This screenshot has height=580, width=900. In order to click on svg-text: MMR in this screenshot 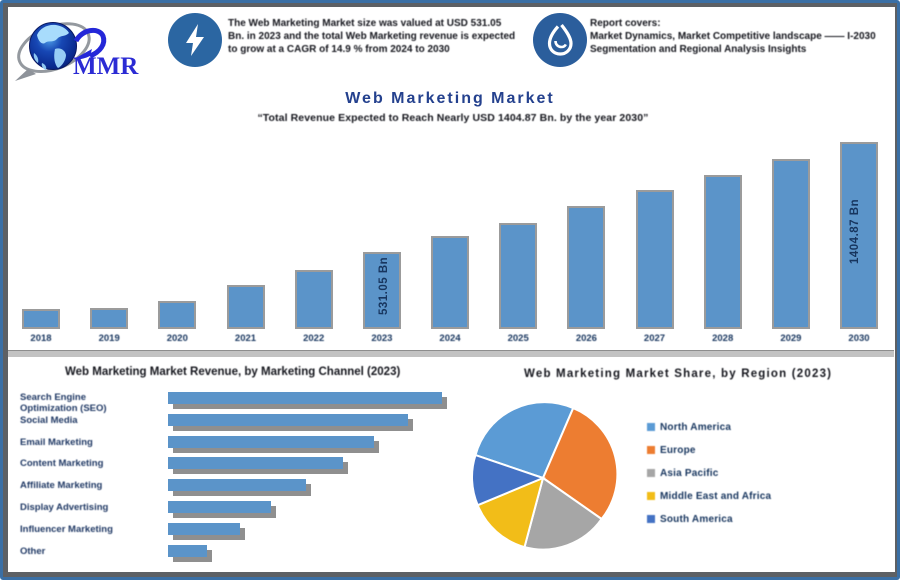, I will do `click(106, 66)`.